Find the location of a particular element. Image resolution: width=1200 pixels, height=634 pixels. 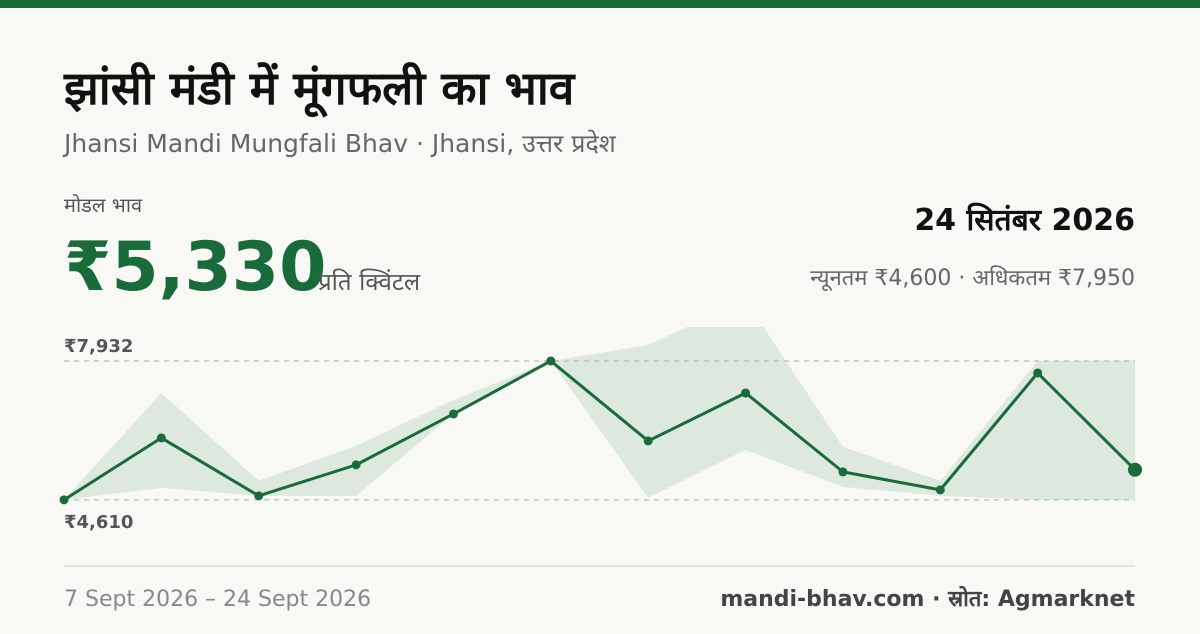

footer-source: mandi-bhav.com · स्रोत: Agmarknet is located at coordinates (927, 598).